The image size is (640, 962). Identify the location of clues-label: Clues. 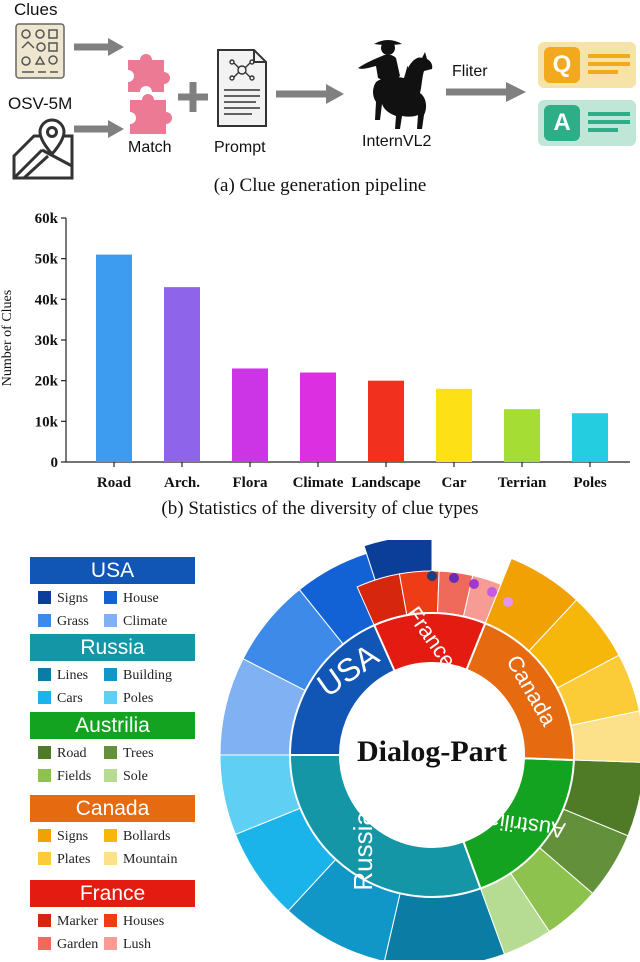
(36, 9).